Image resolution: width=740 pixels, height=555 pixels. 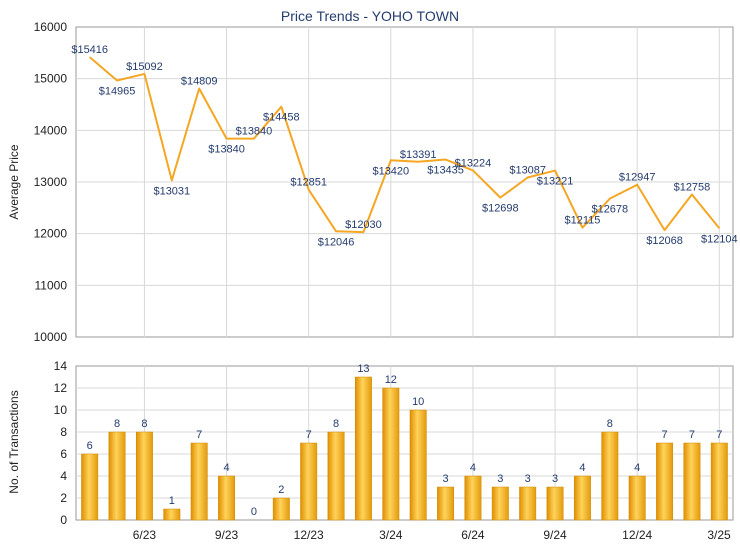 I want to click on price-data-label: $13224, so click(x=473, y=163).